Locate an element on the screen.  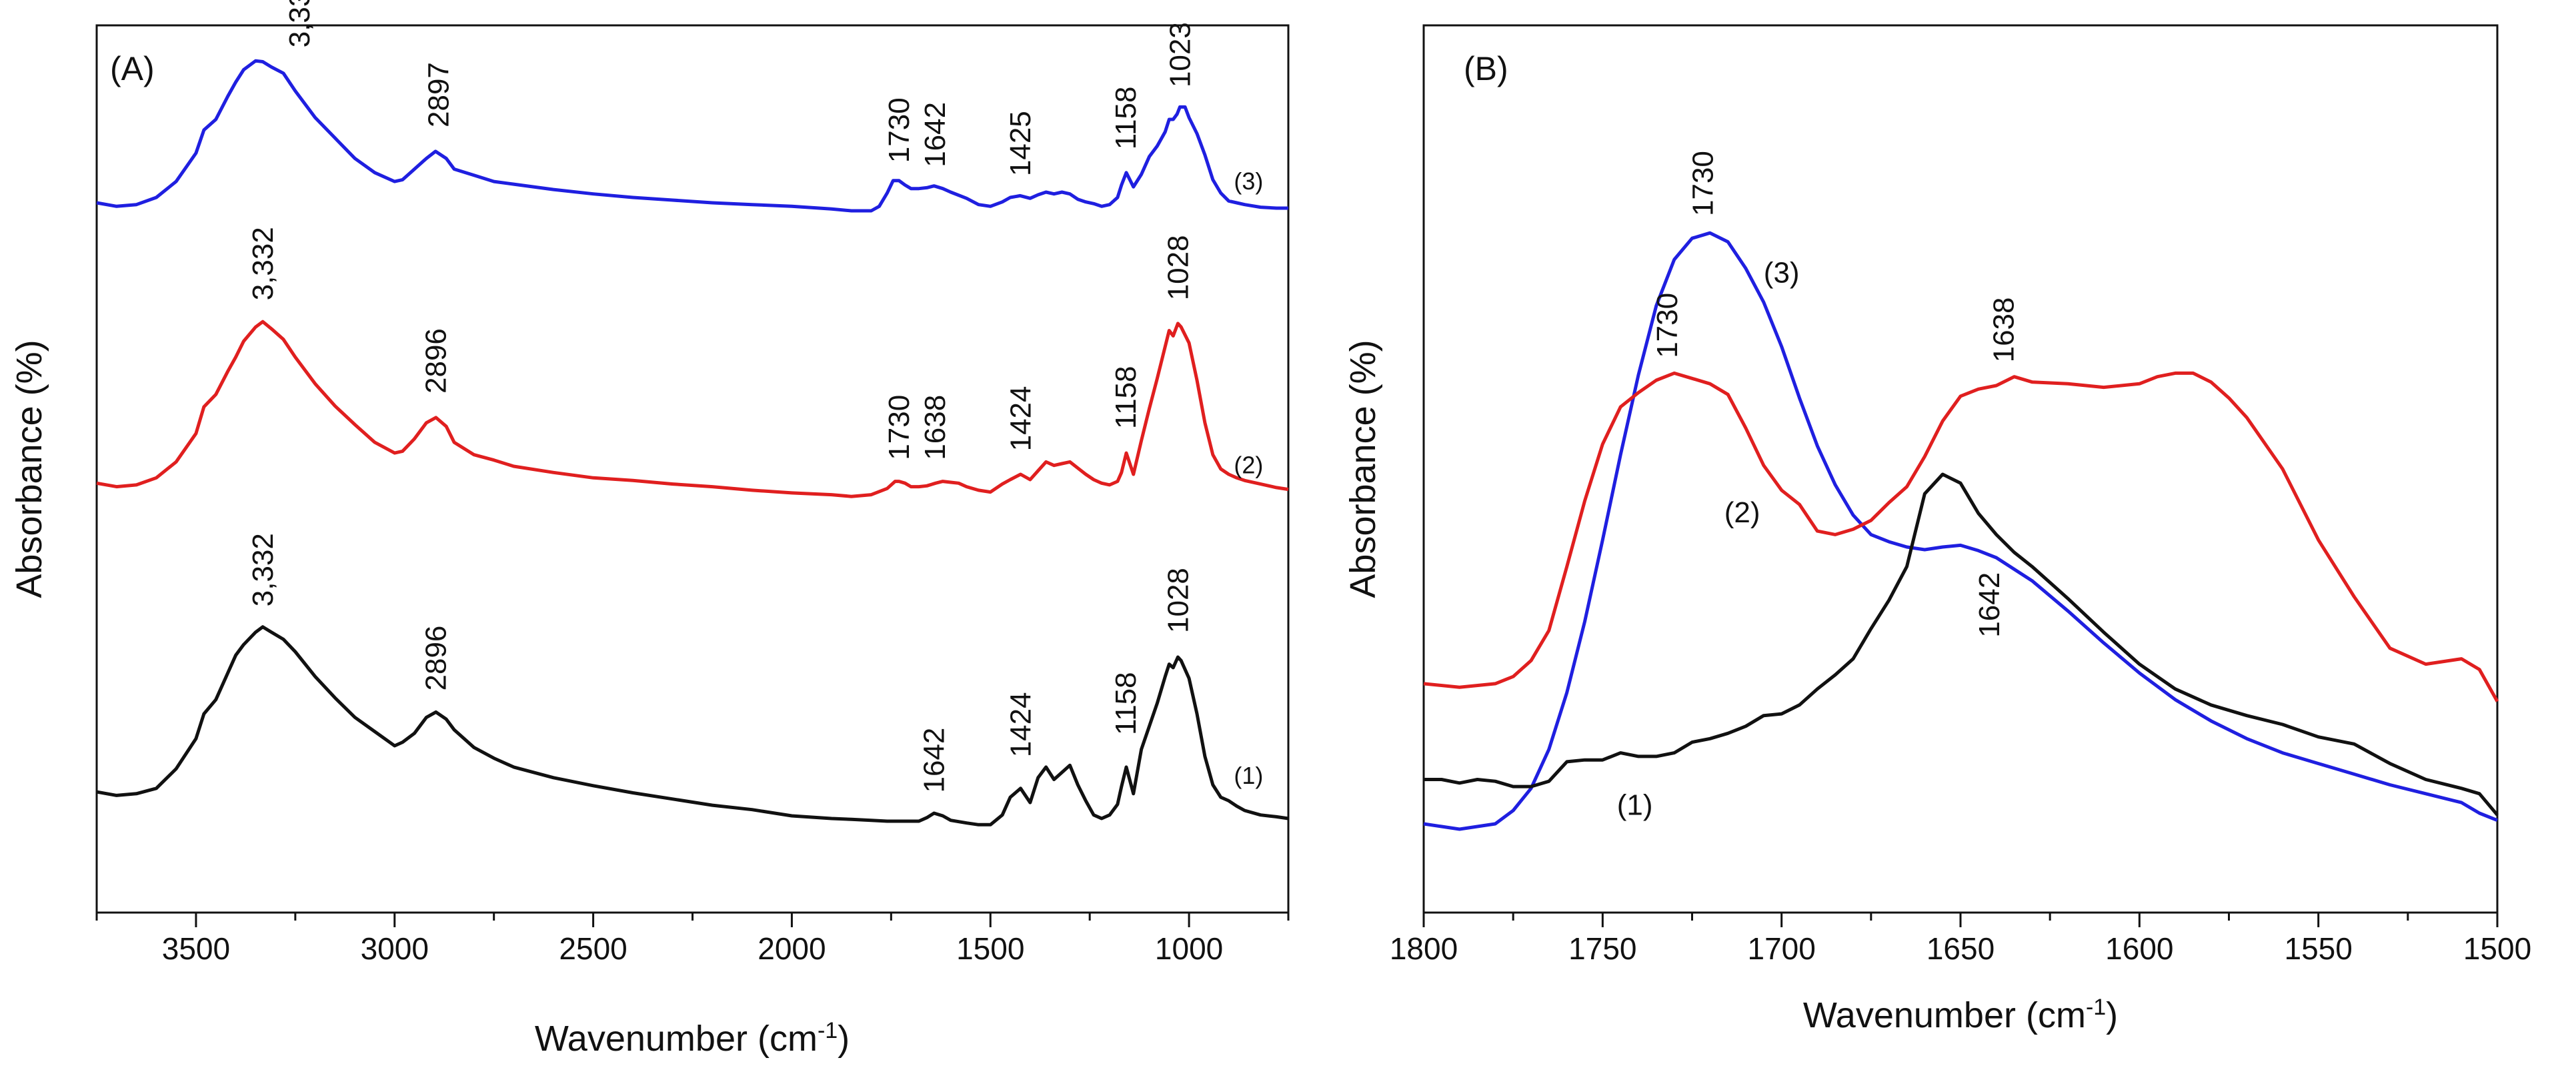
x-tick-label: 1800 is located at coordinates (1424, 948).